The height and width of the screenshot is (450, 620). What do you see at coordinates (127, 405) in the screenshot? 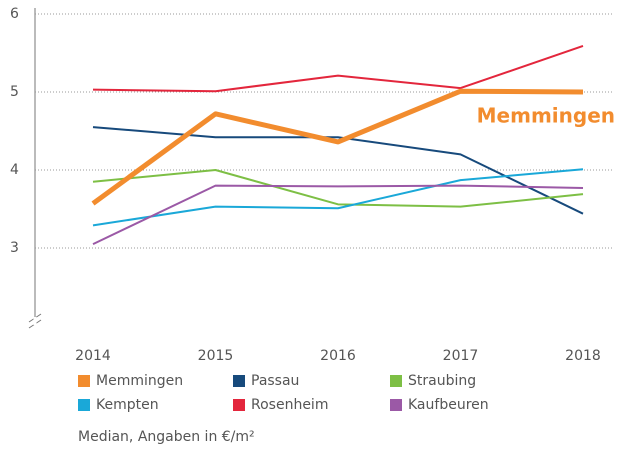
I see `legend-label: Kempten` at bounding box center [127, 405].